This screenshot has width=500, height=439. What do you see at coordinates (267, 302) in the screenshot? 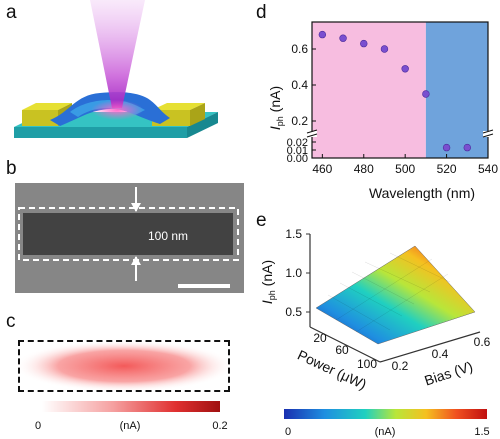
I see `chart-e-zlabel-main: I` at bounding box center [267, 302].